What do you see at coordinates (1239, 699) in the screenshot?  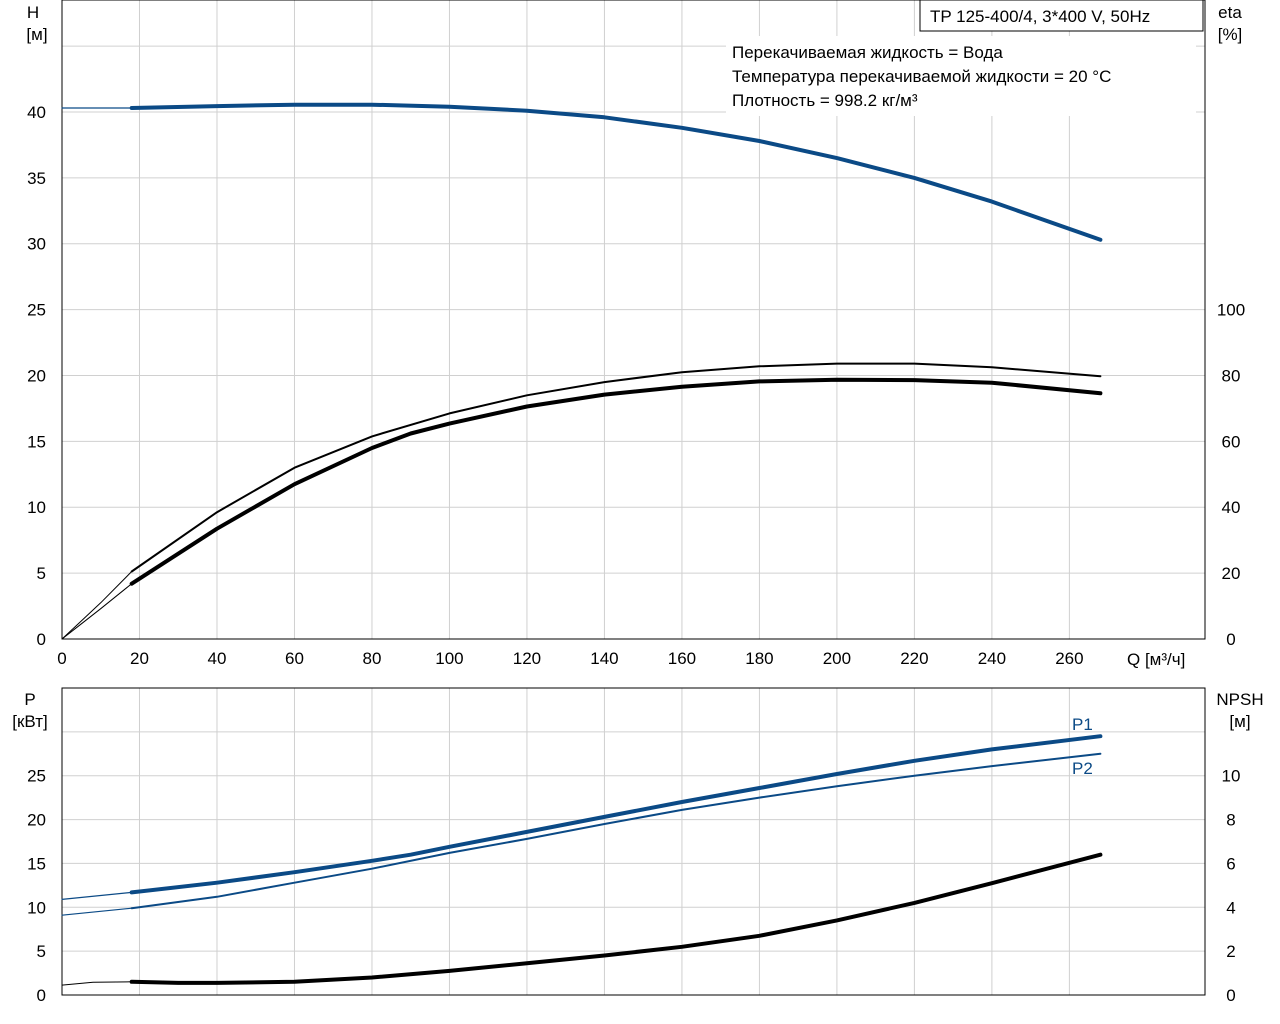 I see `bottom-right-ylabel-line1: NPSH` at bounding box center [1239, 699].